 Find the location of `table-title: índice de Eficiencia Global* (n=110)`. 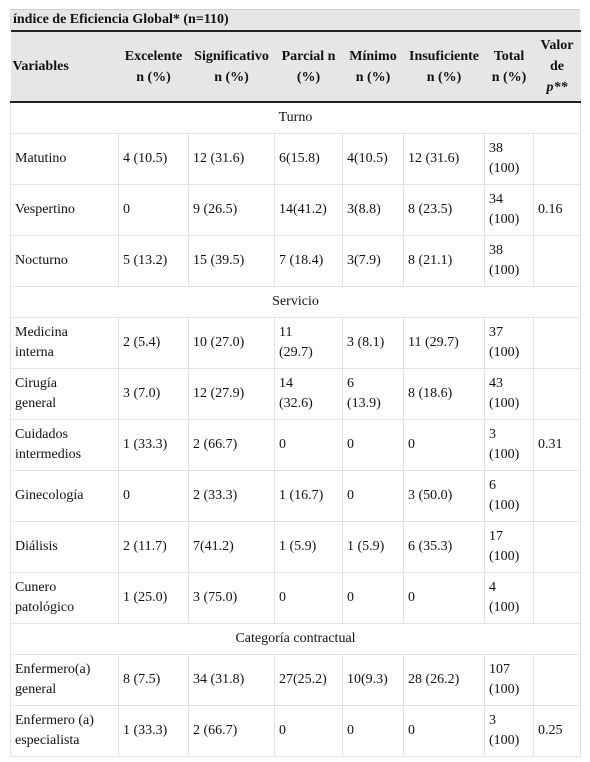

table-title: índice de Eficiencia Global* (n=110) is located at coordinates (295, 19).